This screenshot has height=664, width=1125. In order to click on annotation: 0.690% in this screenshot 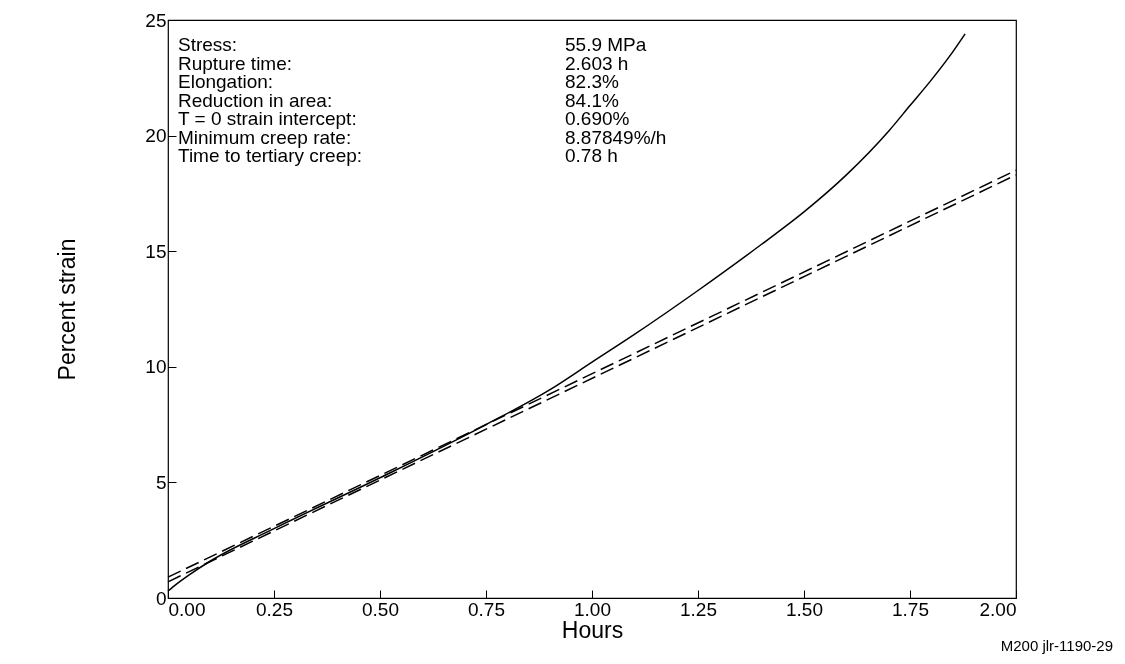, I will do `click(597, 118)`.